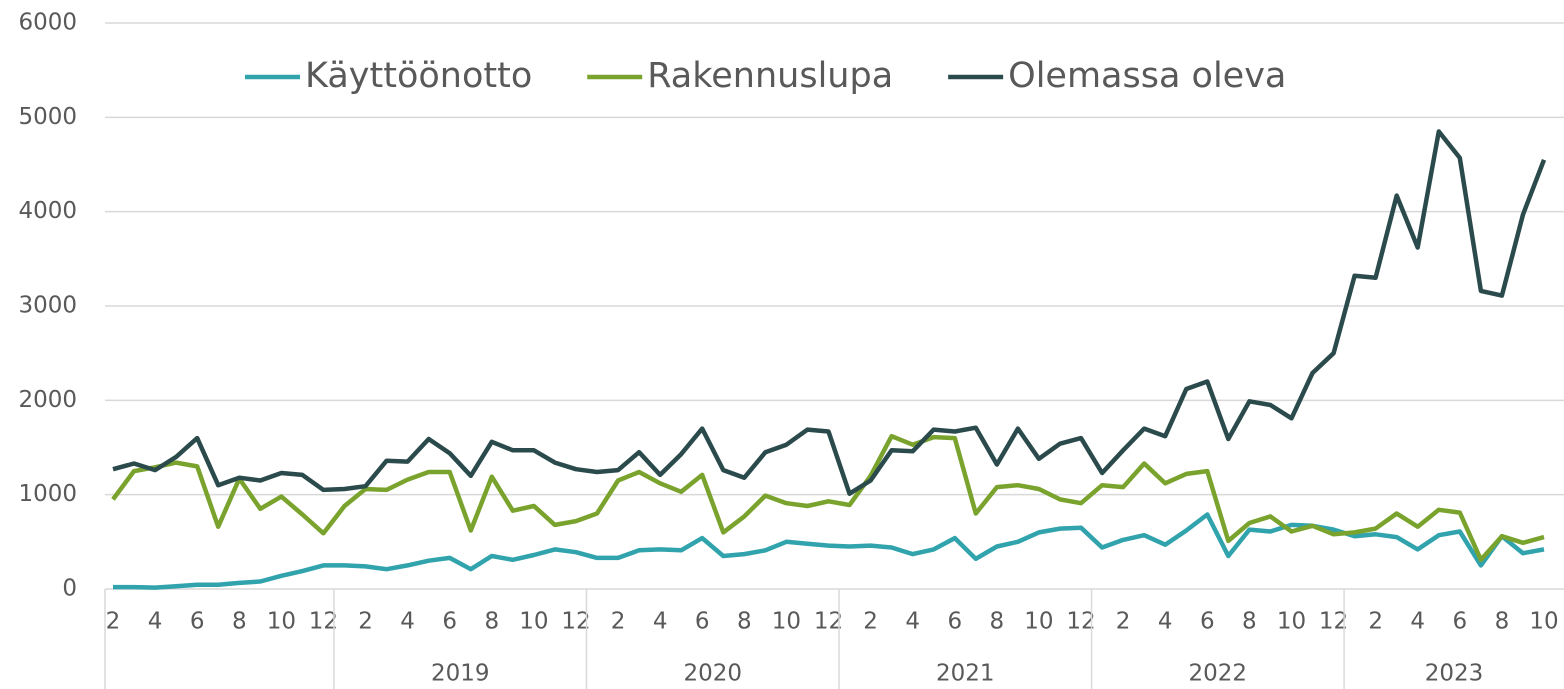 This screenshot has height=689, width=1564. I want to click on y-tick-label: 6000, so click(47, 23).